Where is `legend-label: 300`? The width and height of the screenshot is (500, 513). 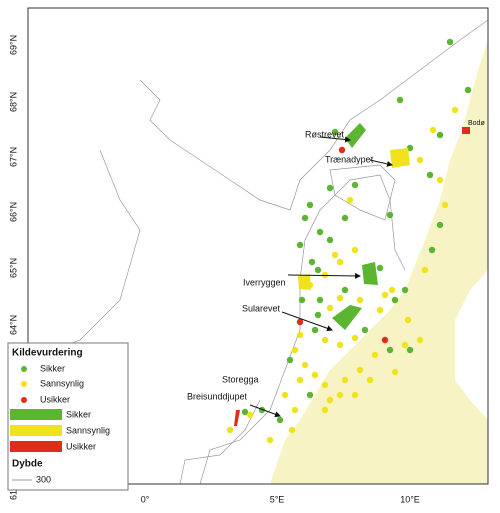 legend-label: 300 is located at coordinates (43, 479).